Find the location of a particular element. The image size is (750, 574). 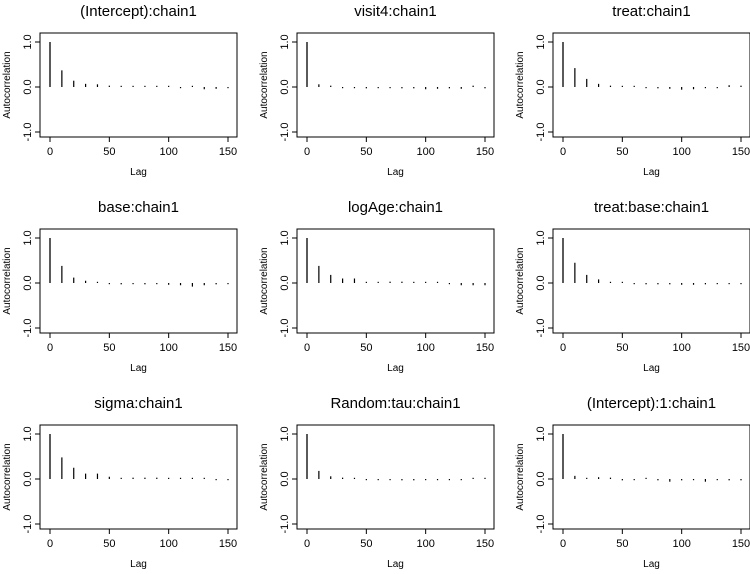

panel-title: Random:tau:chain1 is located at coordinates (395, 403).